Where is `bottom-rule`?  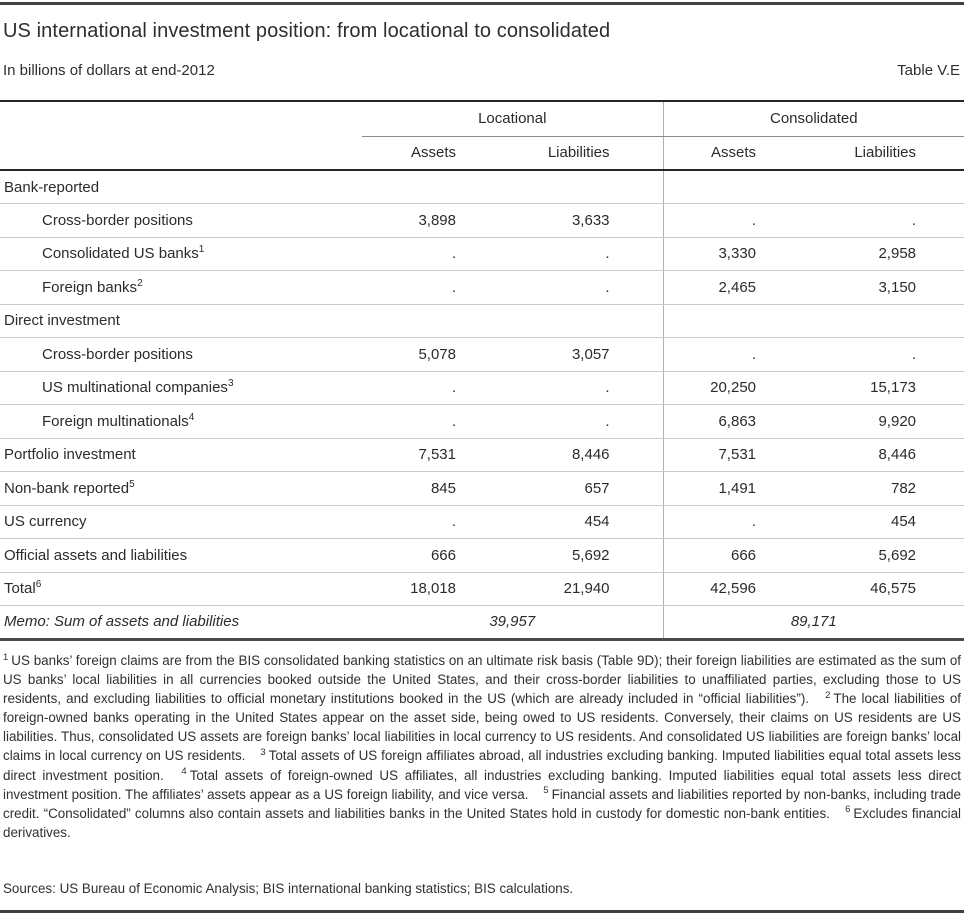 bottom-rule is located at coordinates (482, 911).